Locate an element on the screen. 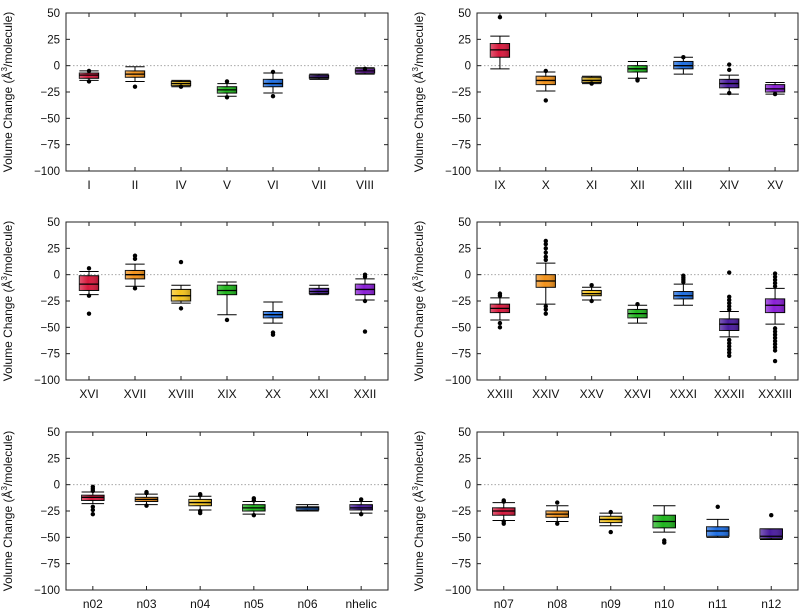 The height and width of the screenshot is (612, 800). box-II: II is located at coordinates (135, 102).